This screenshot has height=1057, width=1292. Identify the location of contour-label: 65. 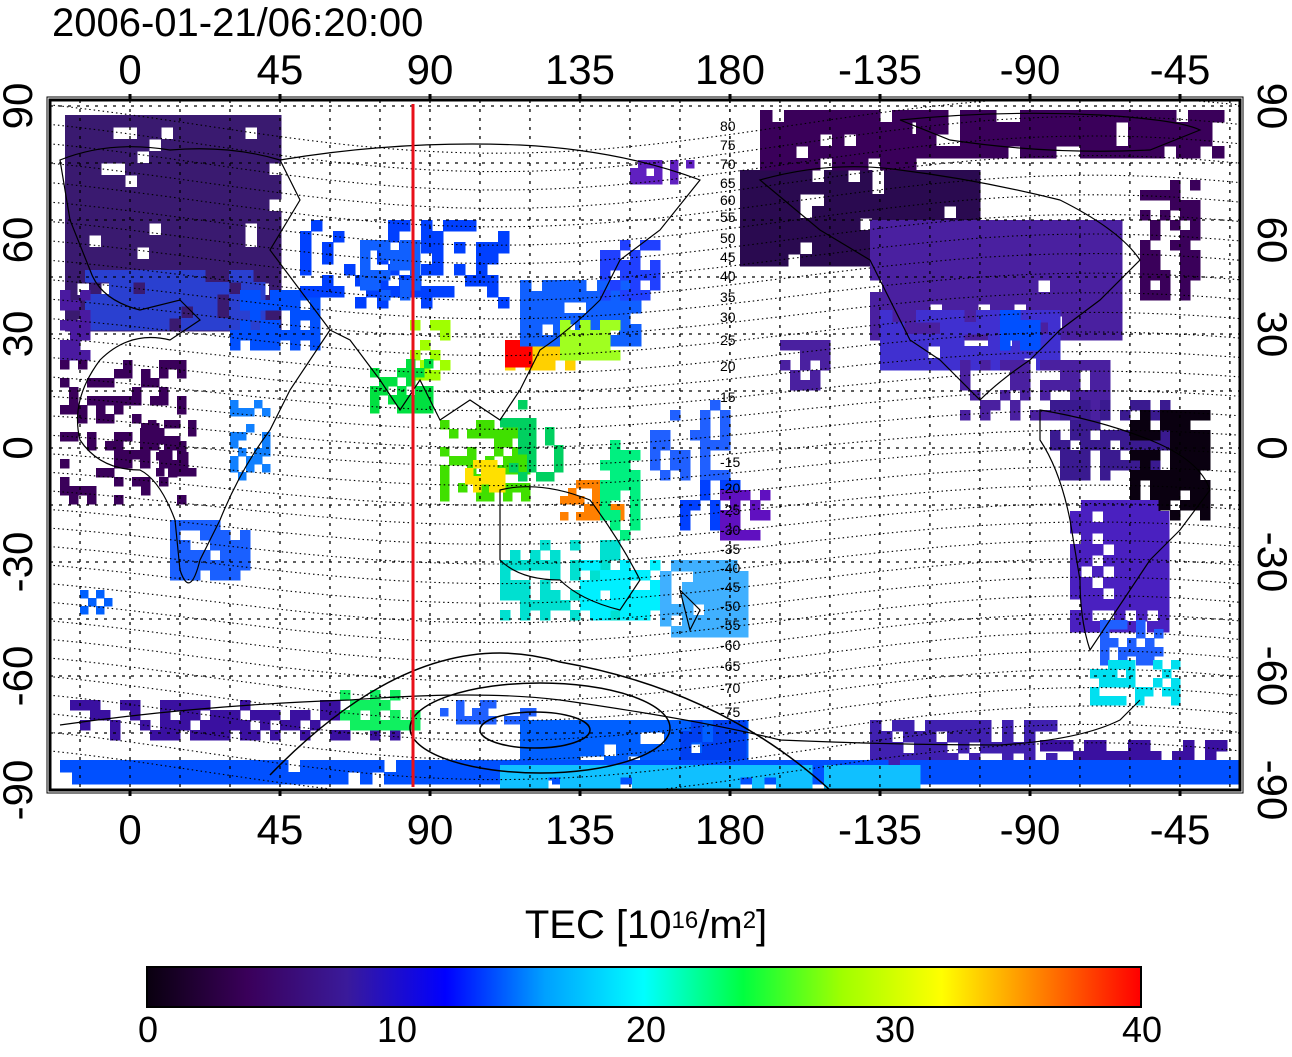
(728, 183).